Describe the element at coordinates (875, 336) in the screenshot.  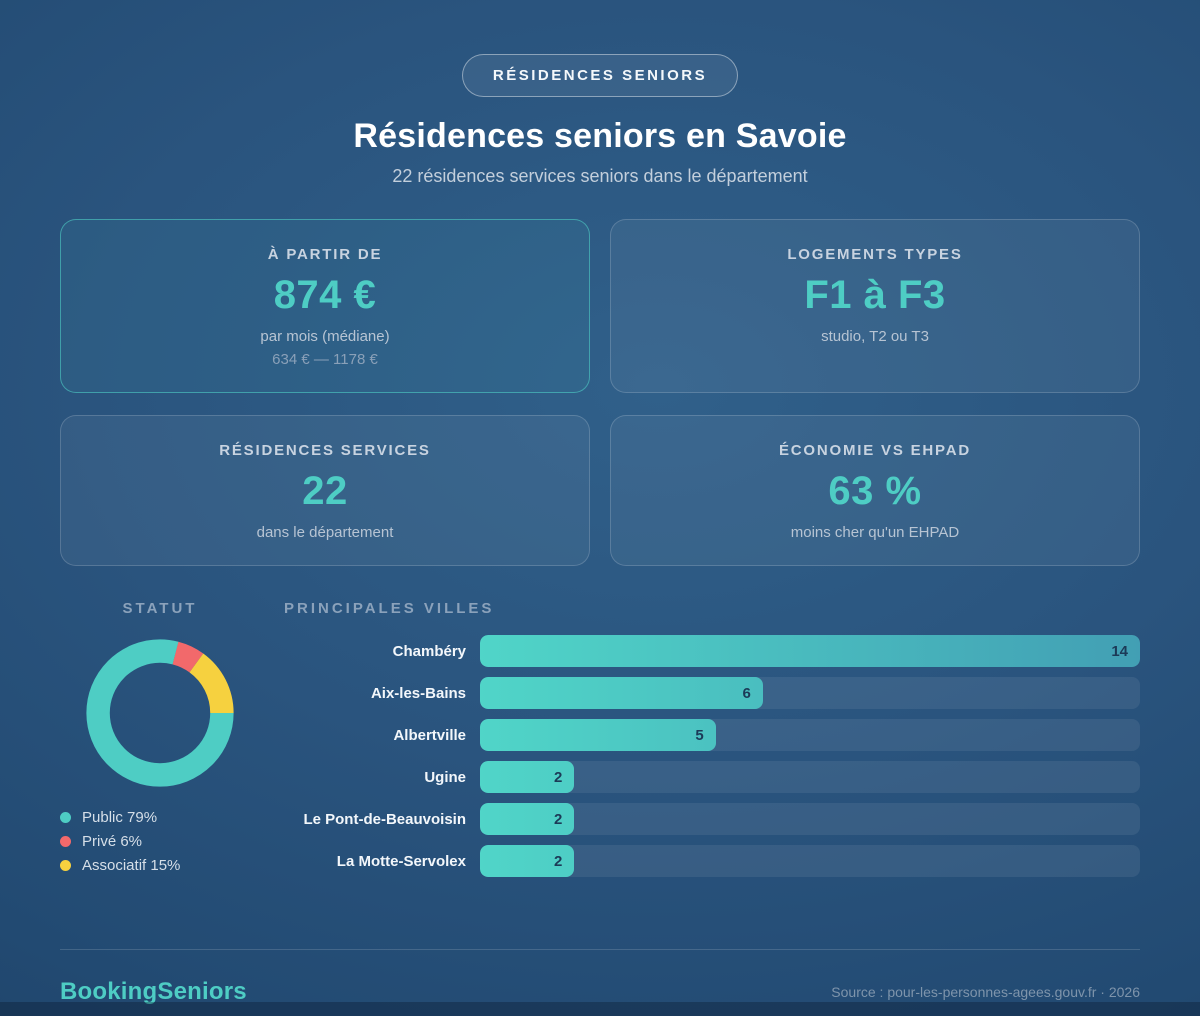
I see `stat-card-subtext: studio, T2 ou T3` at that location.